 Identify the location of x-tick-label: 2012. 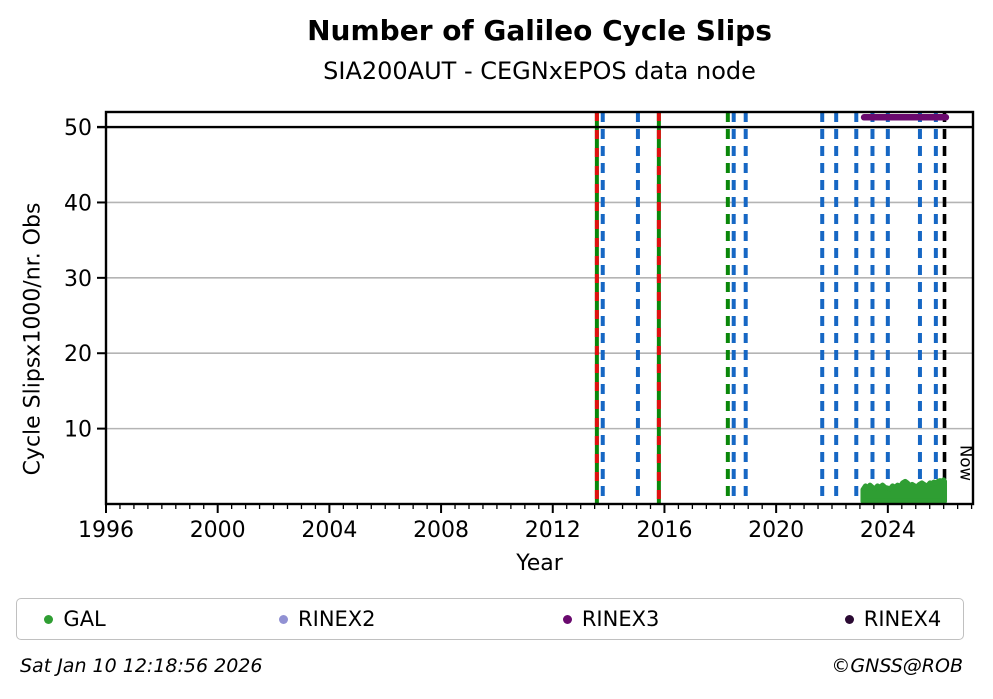
(553, 530).